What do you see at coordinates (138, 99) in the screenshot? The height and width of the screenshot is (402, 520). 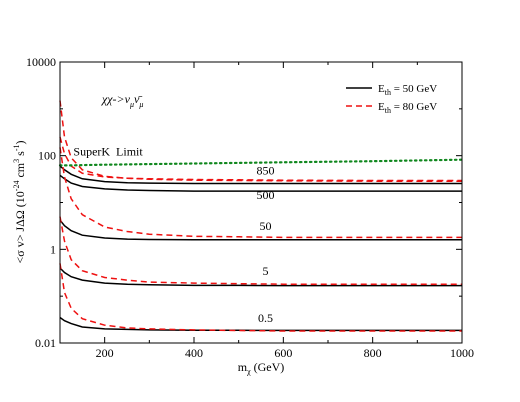 I see `title-mid: ν̄` at bounding box center [138, 99].